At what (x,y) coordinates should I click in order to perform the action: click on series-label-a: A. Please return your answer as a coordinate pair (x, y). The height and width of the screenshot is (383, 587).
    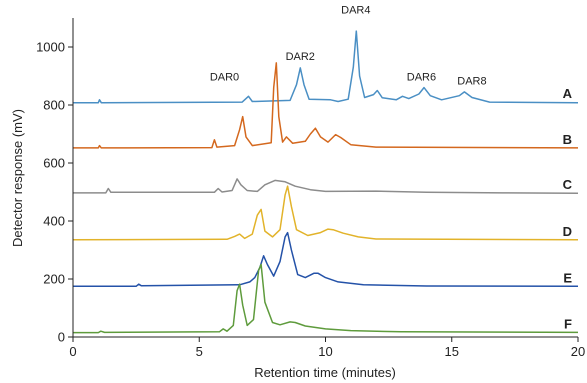
    Looking at the image, I should click on (568, 93).